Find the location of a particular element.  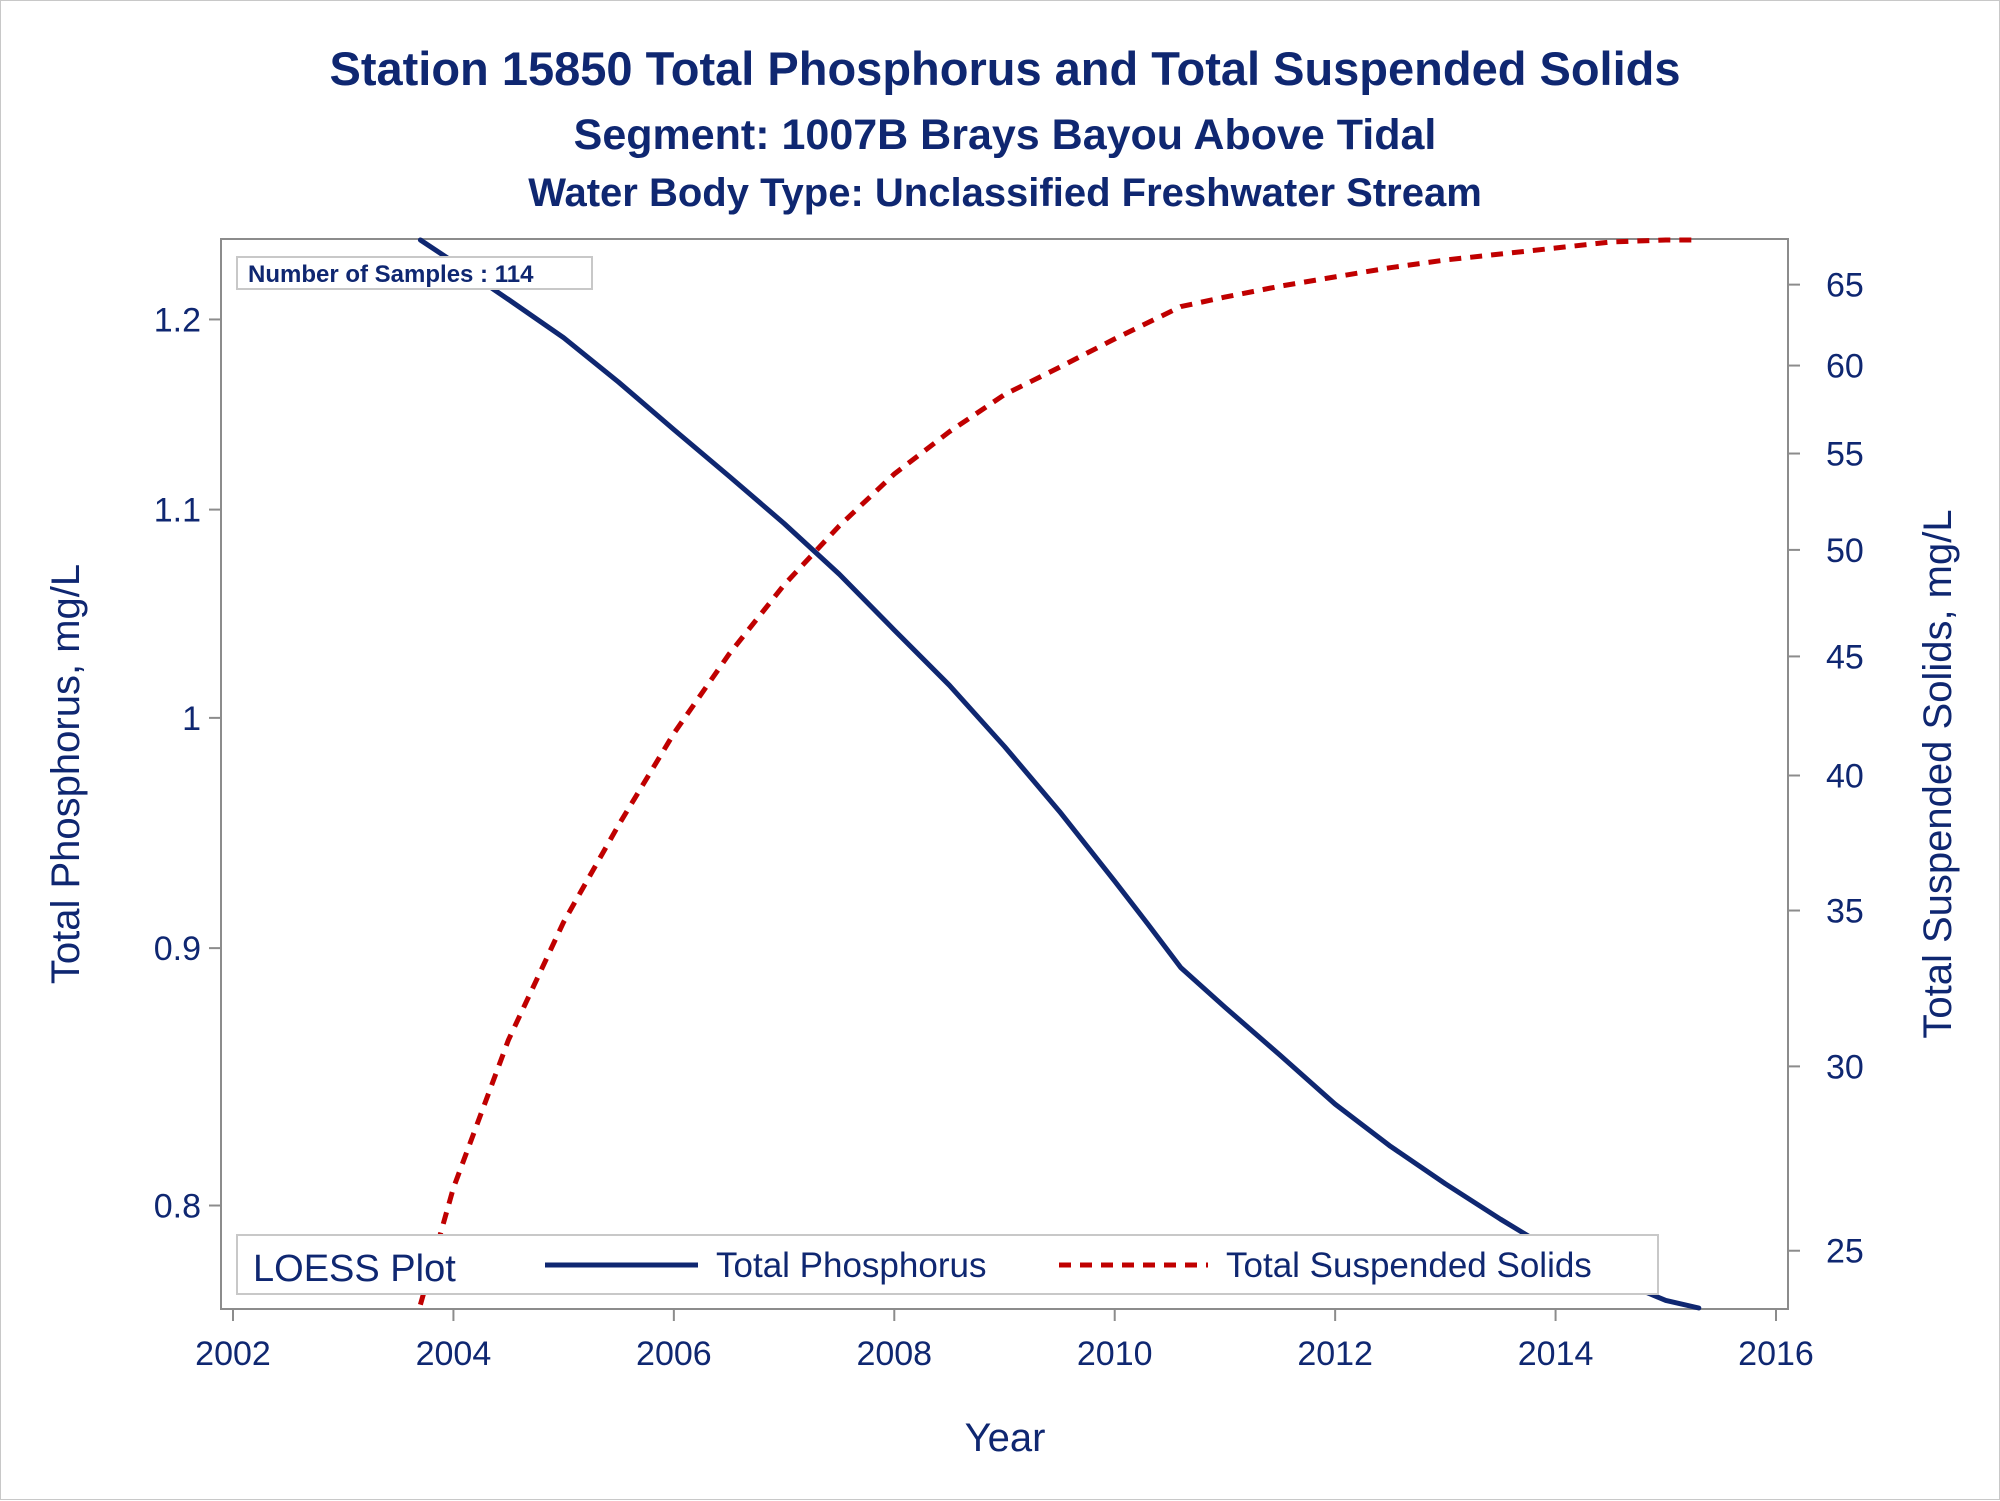

legend-label-total-phosphorus: Total Phosphorus is located at coordinates (851, 1265).